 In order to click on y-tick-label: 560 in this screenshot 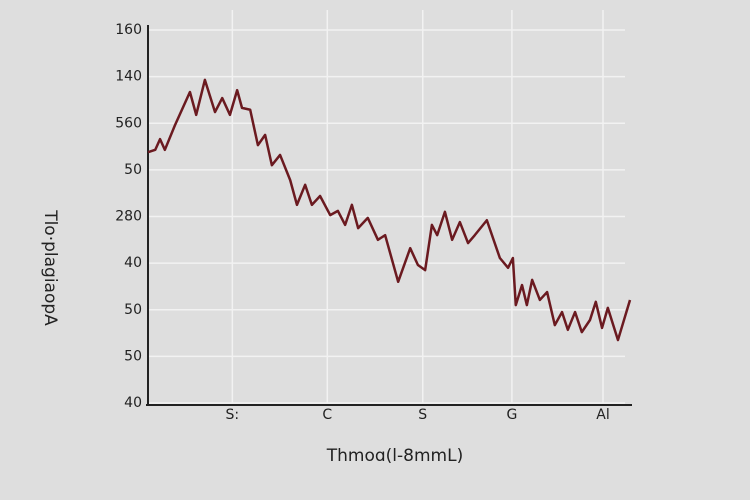, I will do `click(128, 123)`.